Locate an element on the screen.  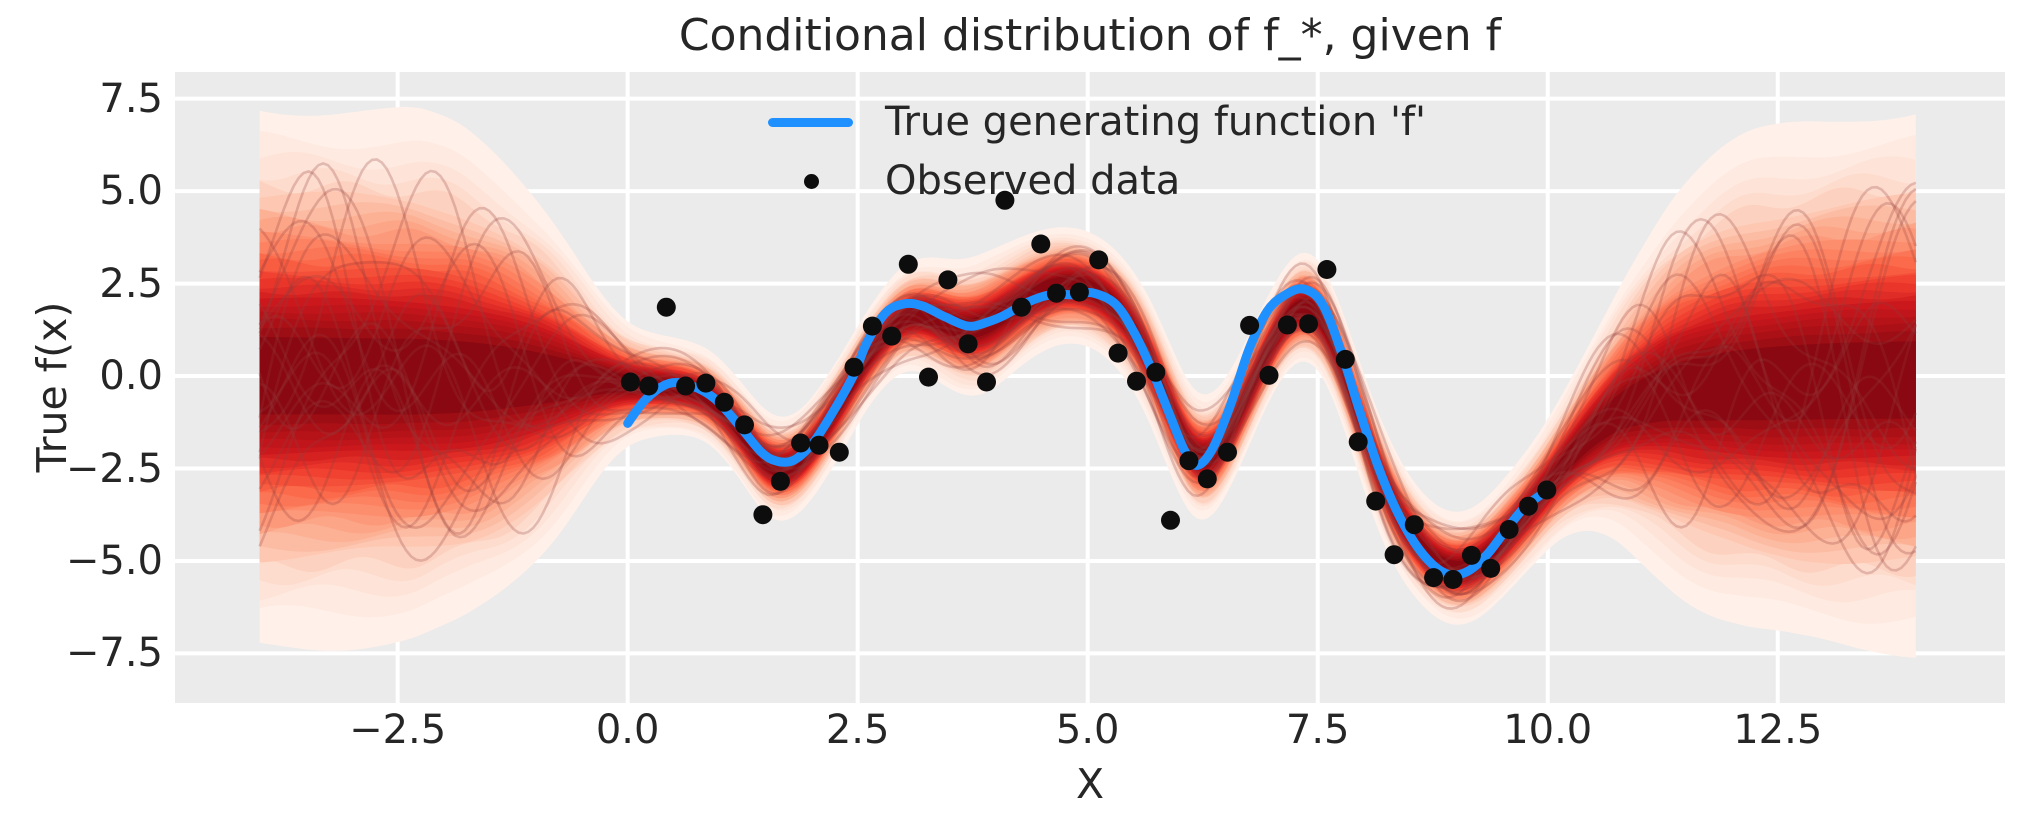
y-tick-label: −2.5 is located at coordinates (114, 468).